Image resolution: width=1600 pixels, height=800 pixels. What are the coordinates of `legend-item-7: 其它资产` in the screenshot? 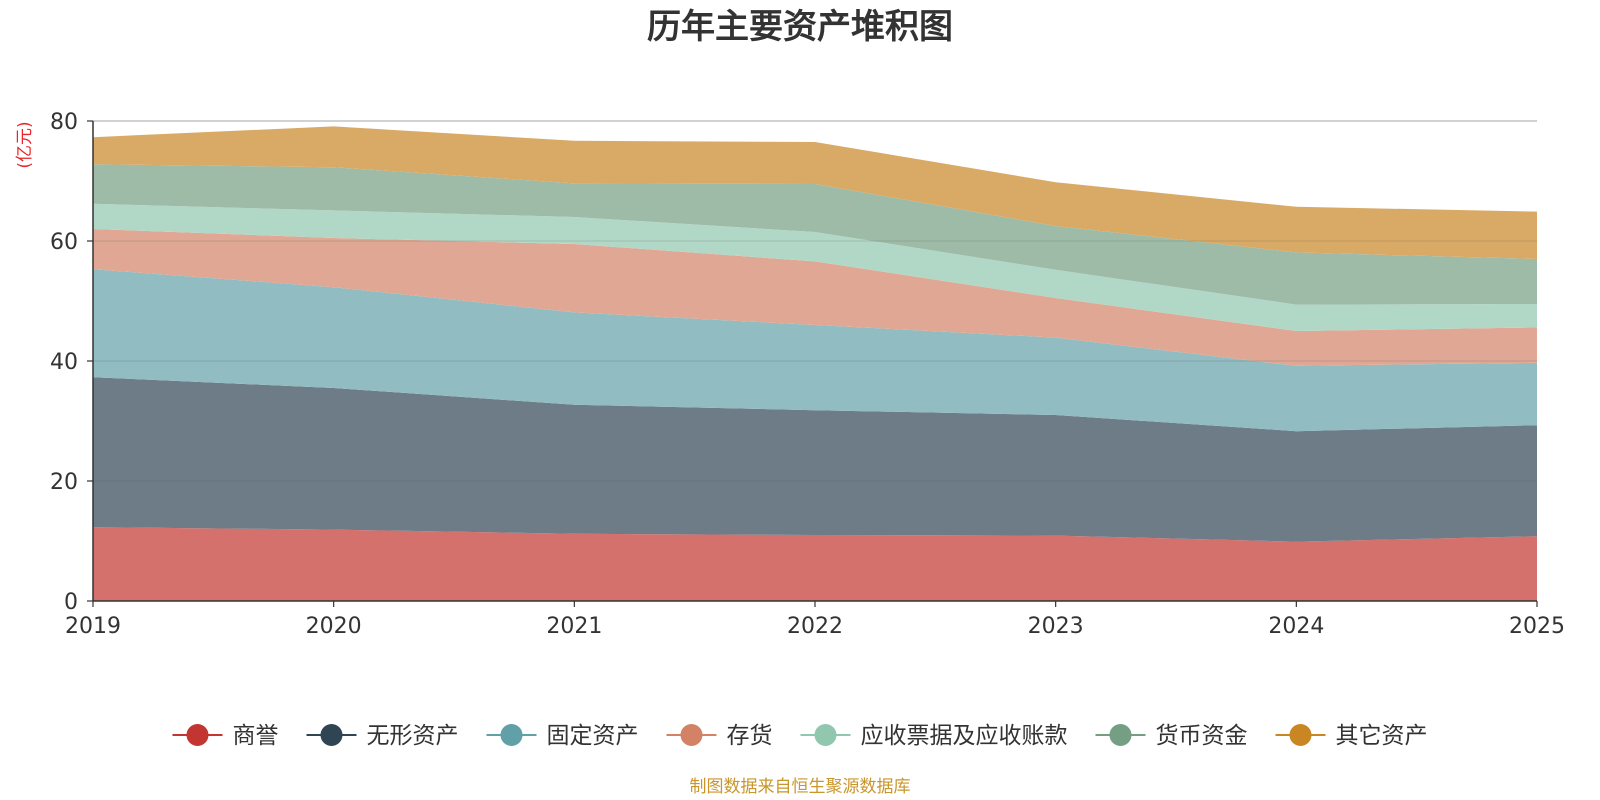 It's located at (1351, 736).